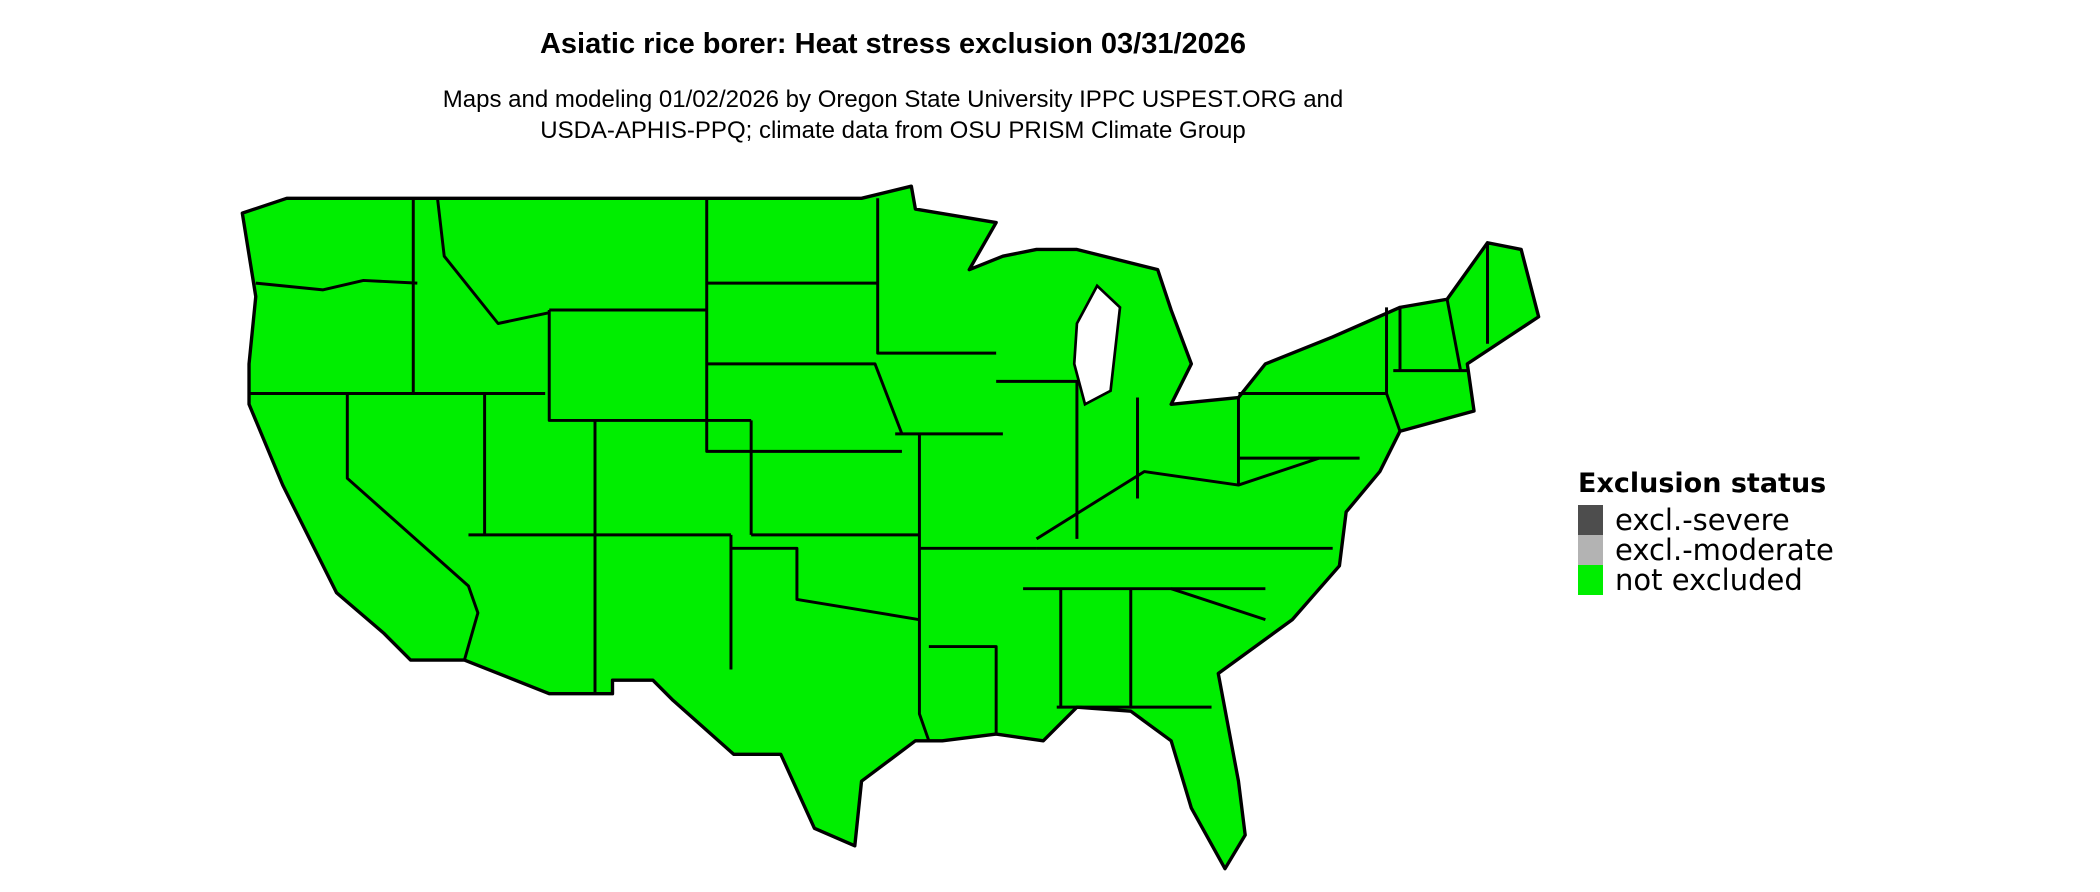  What do you see at coordinates (1702, 520) in the screenshot?
I see `legend-label: excl.-severe` at bounding box center [1702, 520].